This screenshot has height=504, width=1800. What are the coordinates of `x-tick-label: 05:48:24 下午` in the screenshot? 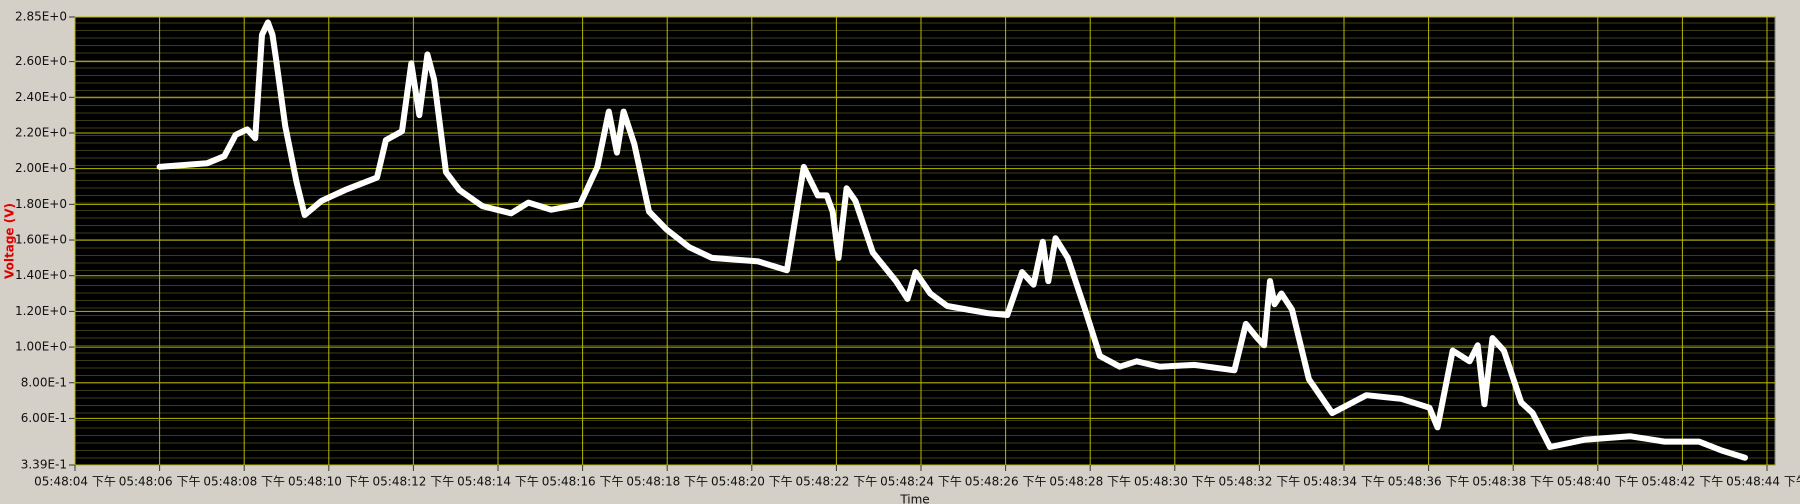 It's located at (921, 482).